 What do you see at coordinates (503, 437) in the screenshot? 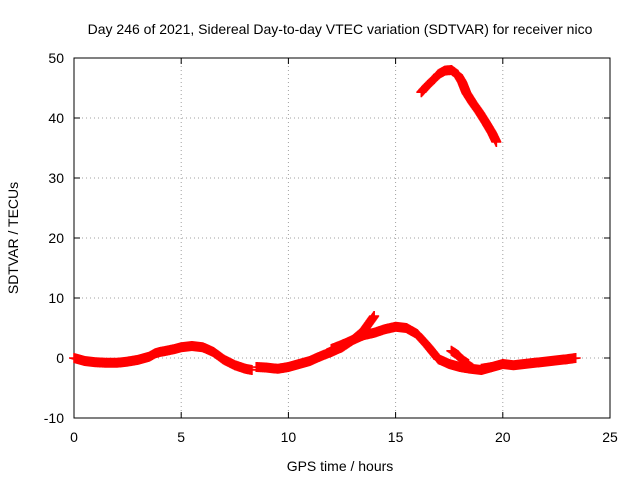
I see `x-tick-label: 20` at bounding box center [503, 437].